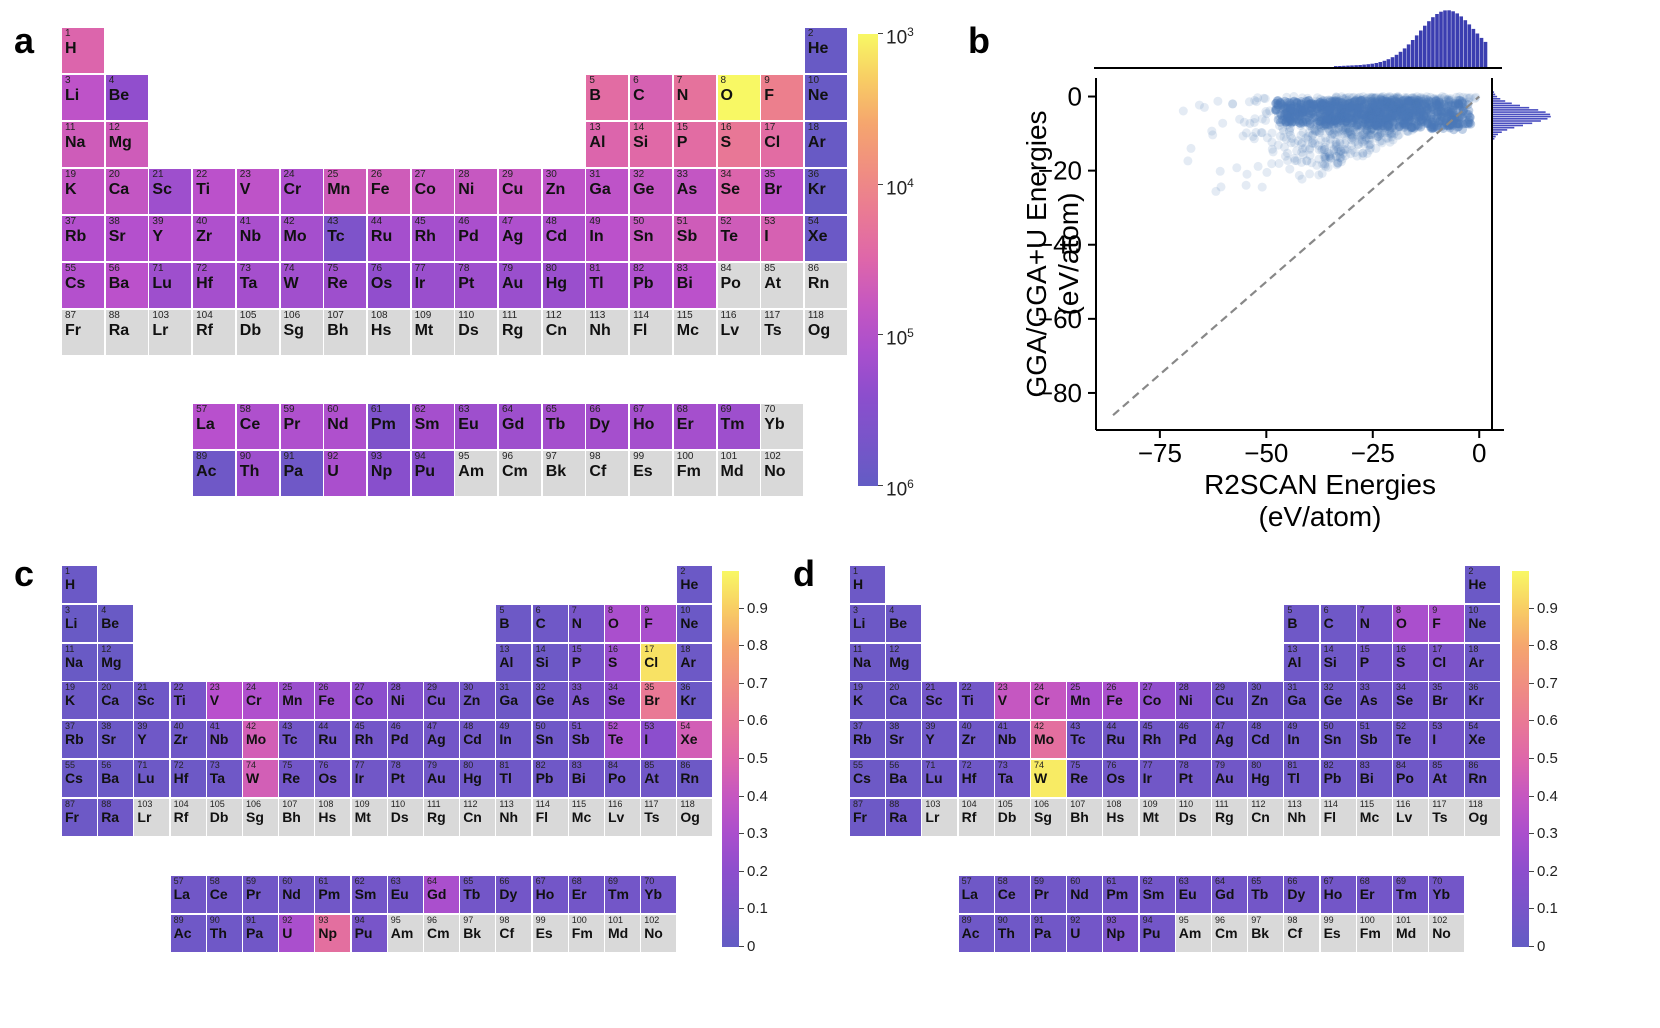  What do you see at coordinates (188, 740) in the screenshot?
I see `element-cell-zr: 40 Zr` at bounding box center [188, 740].